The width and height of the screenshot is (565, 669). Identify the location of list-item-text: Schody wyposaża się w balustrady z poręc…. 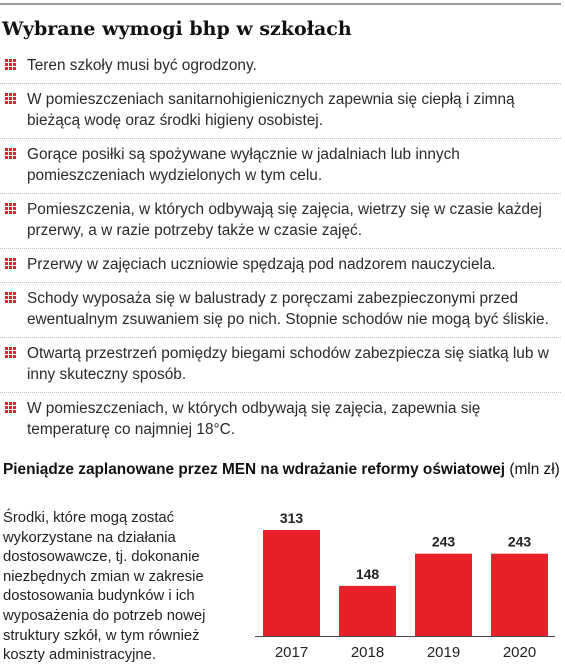
(288, 309).